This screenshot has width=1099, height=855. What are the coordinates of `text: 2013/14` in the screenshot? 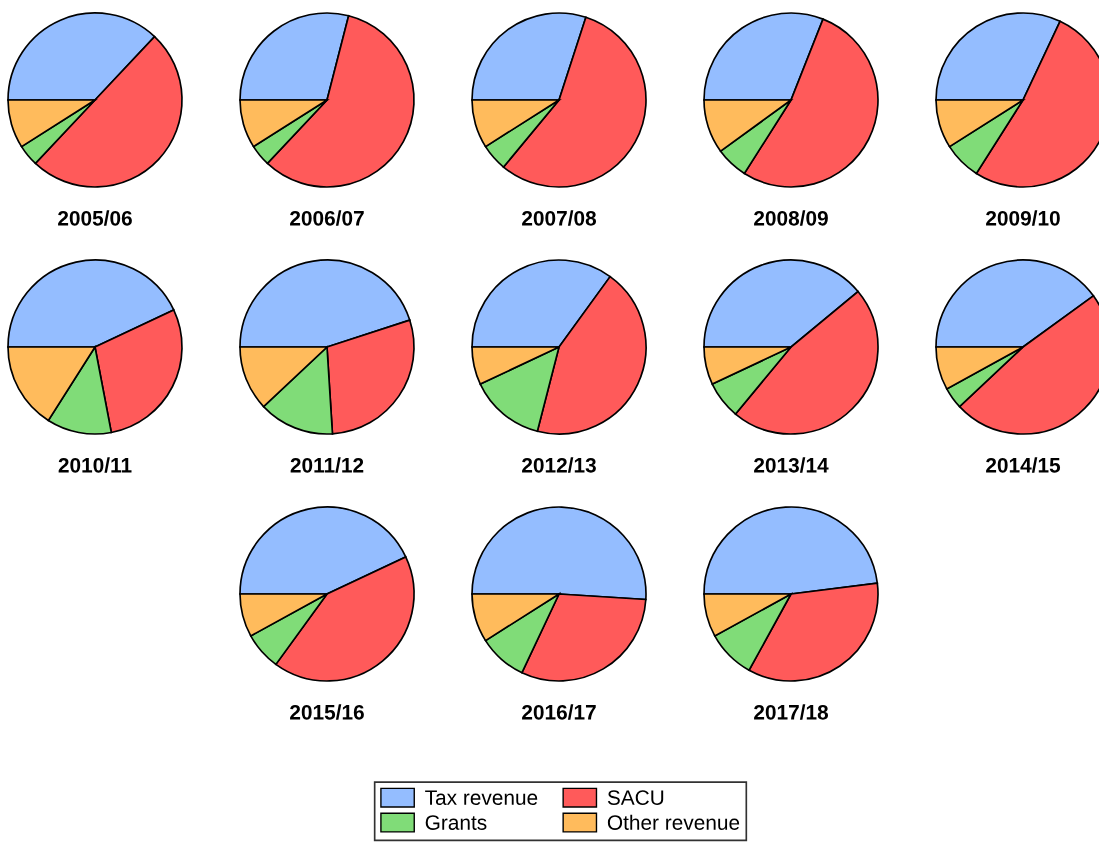 It's located at (791, 465).